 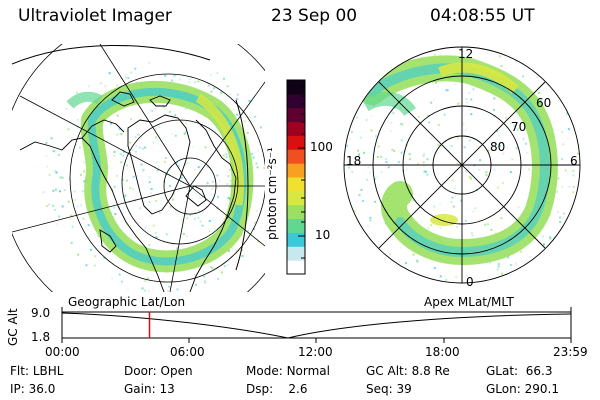 I want to click on colorbar, so click(x=296, y=177).